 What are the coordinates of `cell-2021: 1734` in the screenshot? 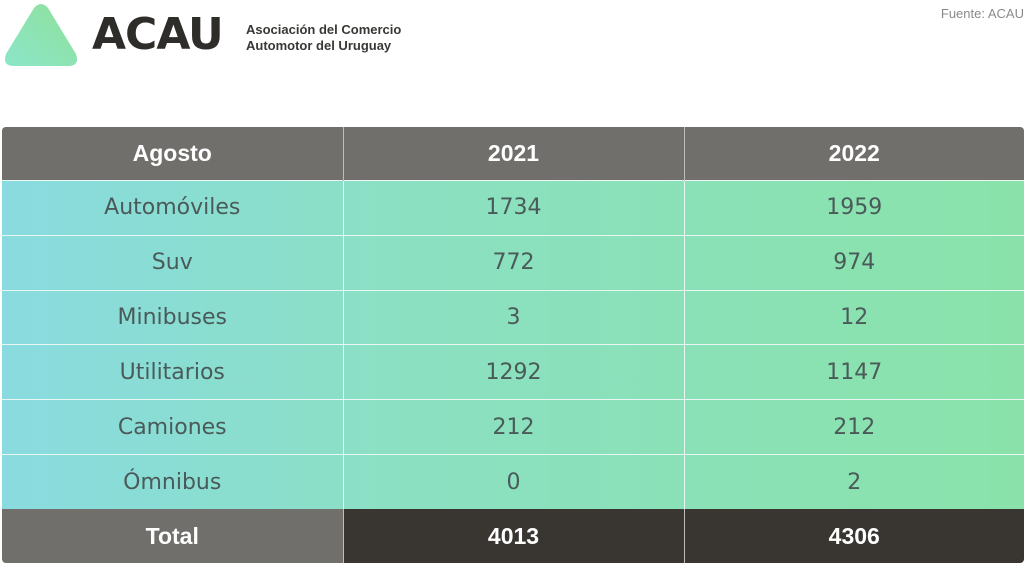 It's located at (514, 208).